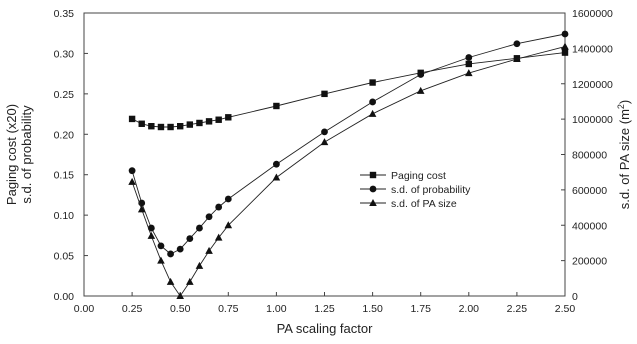  I want to click on legend-label: Paging cost, so click(418, 176).